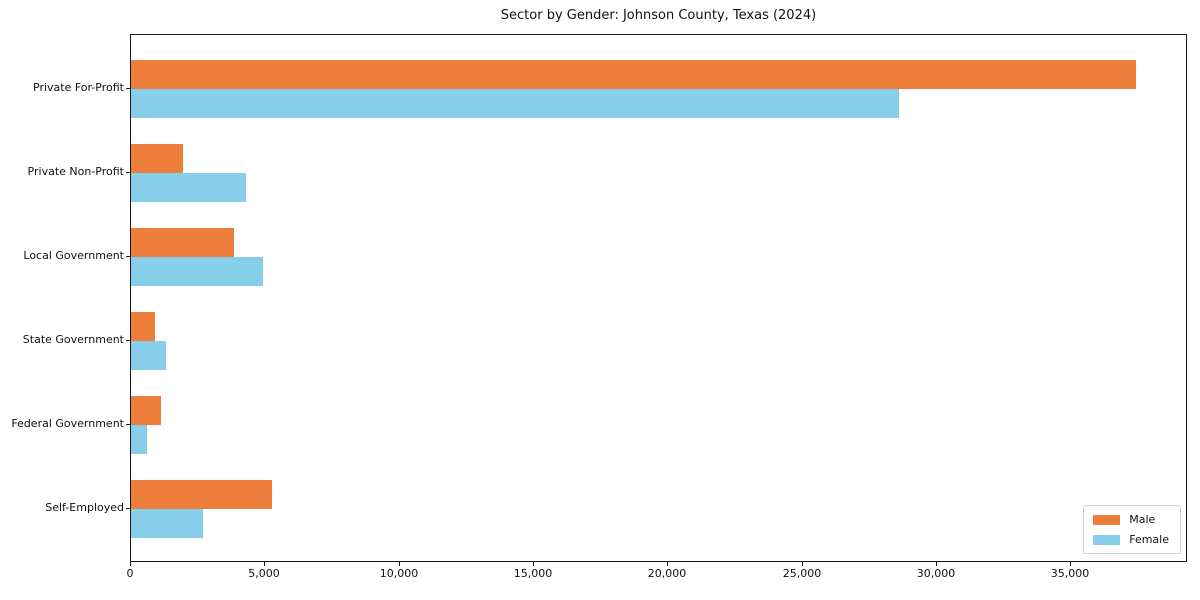 This screenshot has width=1200, height=600. I want to click on x-tick-label-15-000: 15,000, so click(533, 573).